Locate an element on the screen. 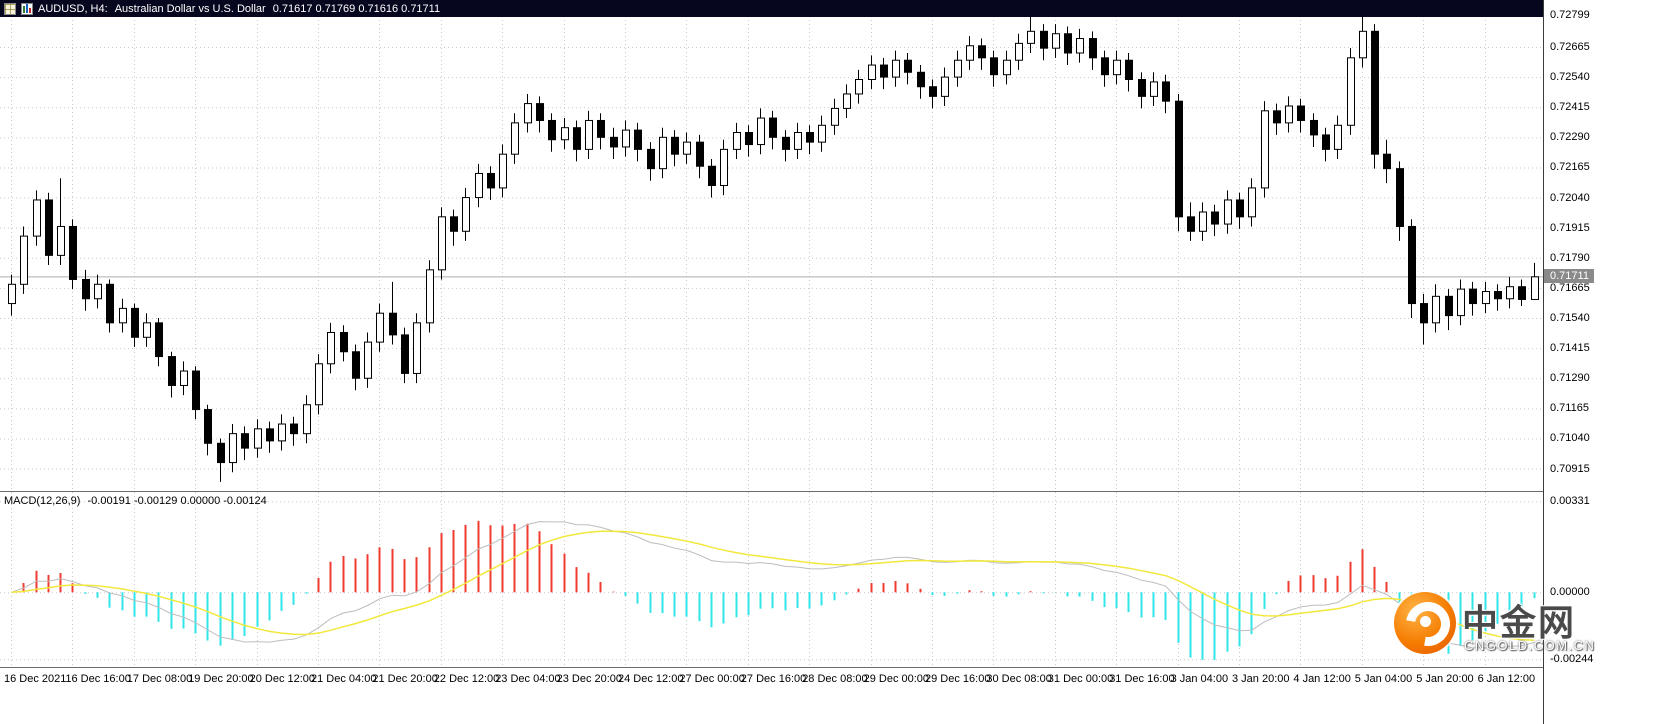 The height and width of the screenshot is (724, 1658). price-tick-label: 0.70915 is located at coordinates (1570, 468).